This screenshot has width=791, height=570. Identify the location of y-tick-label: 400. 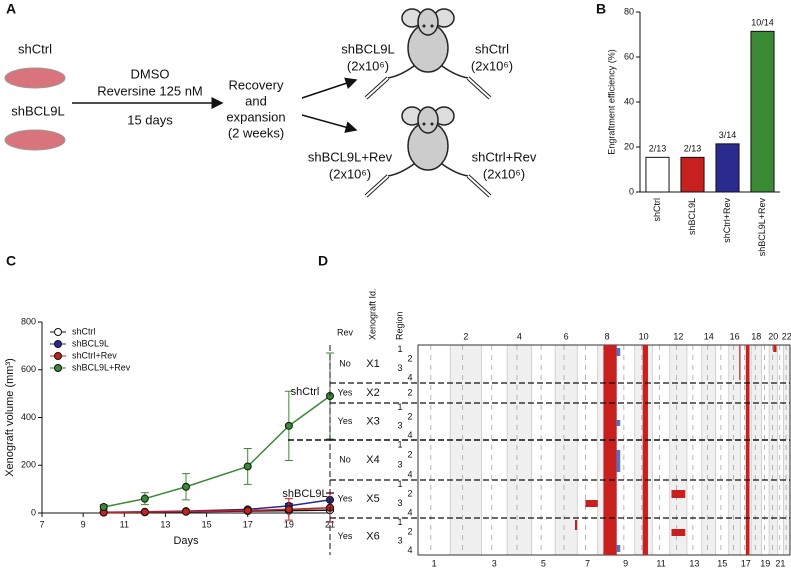
(28, 417).